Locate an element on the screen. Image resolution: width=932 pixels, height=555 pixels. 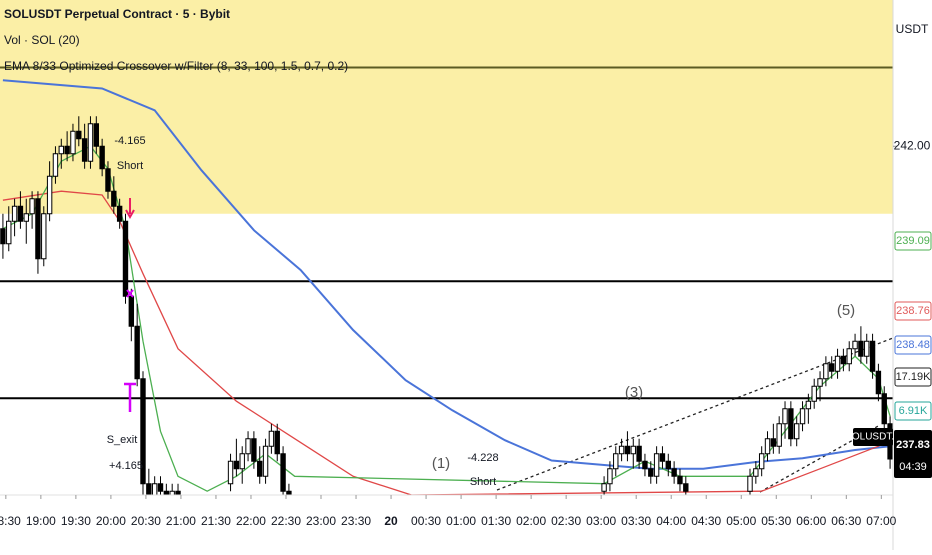
x-tick-label: 05:30 is located at coordinates (776, 521).